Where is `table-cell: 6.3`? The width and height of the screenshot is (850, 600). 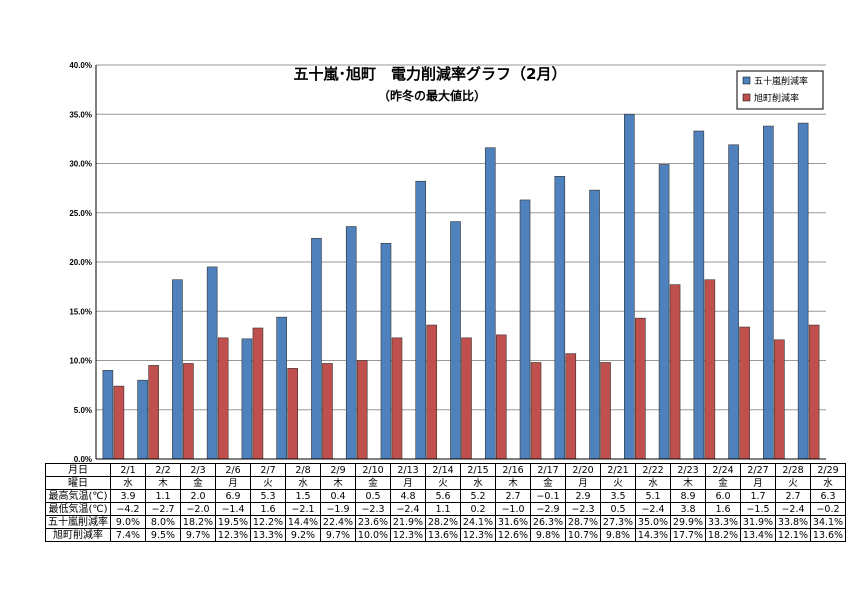
table-cell: 6.3 is located at coordinates (828, 496).